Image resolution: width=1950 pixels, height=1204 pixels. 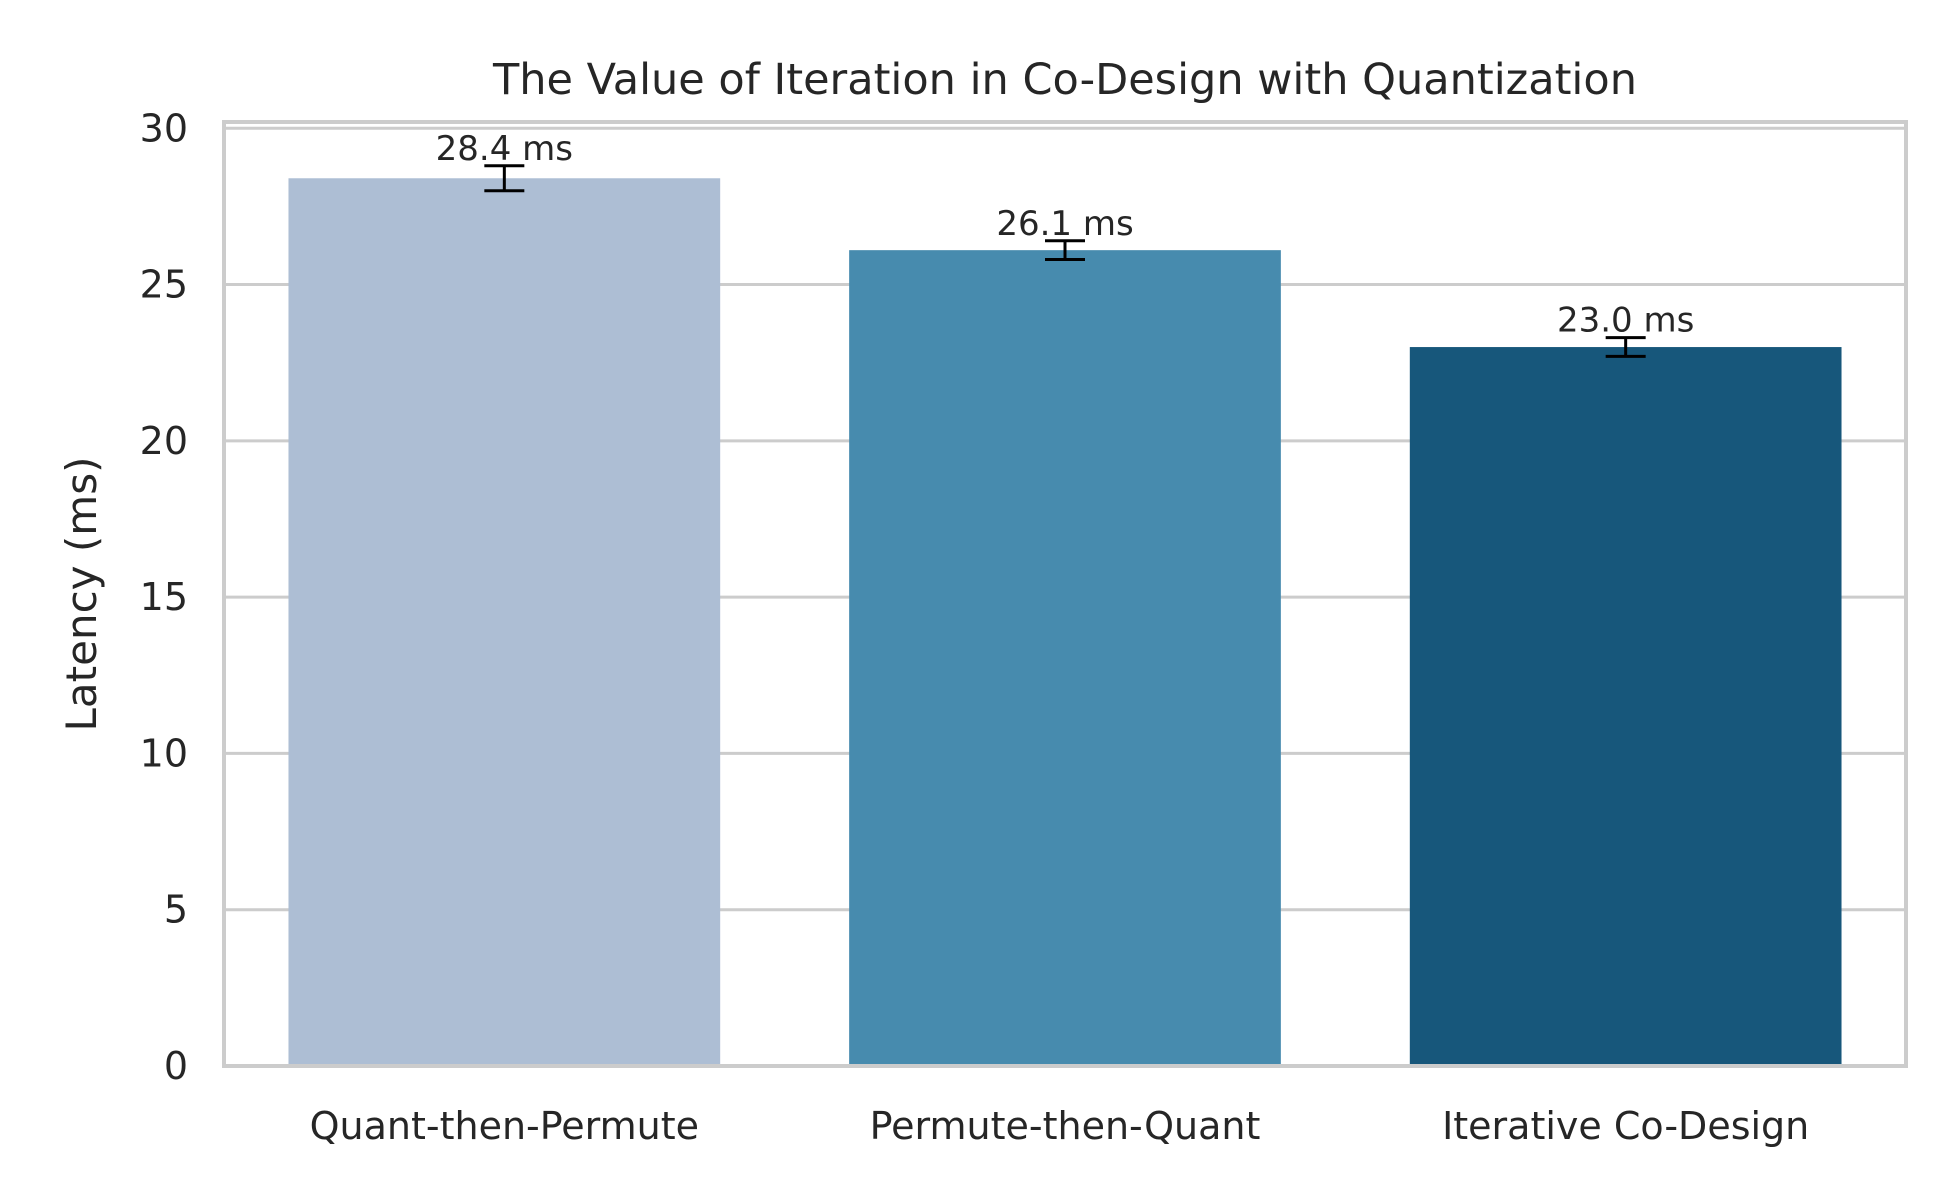 What do you see at coordinates (504, 149) in the screenshot?
I see `data-label: 28.4 ms` at bounding box center [504, 149].